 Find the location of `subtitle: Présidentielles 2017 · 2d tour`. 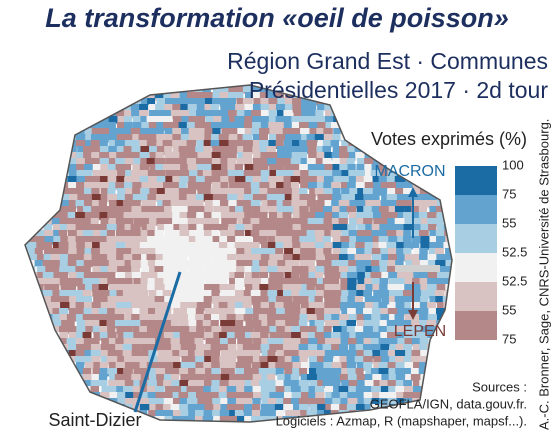

subtitle: Présidentielles 2017 · 2d tour is located at coordinates (399, 90).